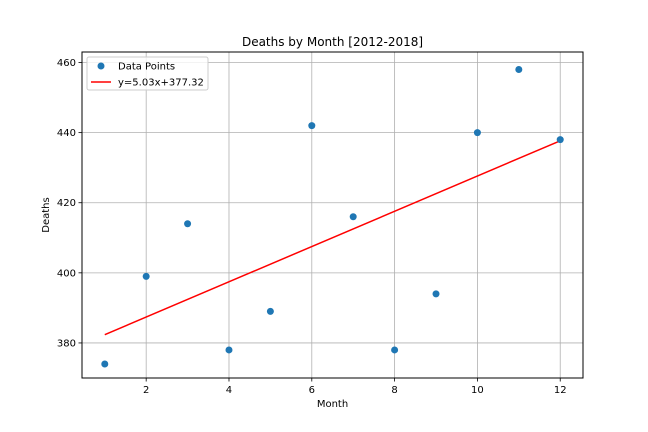 This screenshot has height=432, width=648. Describe the element at coordinates (146, 390) in the screenshot. I see `x-tick-label: 2` at that location.